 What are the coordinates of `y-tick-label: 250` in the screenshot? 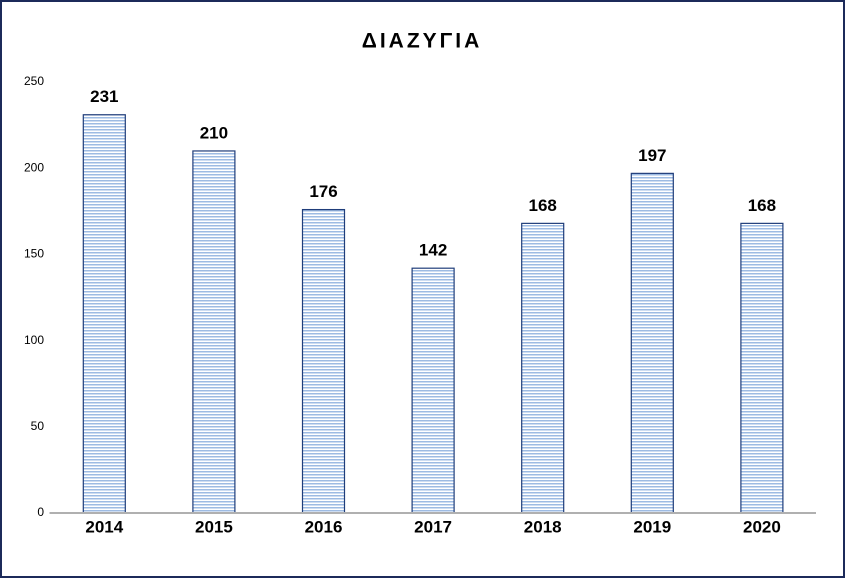 It's located at (34, 81).